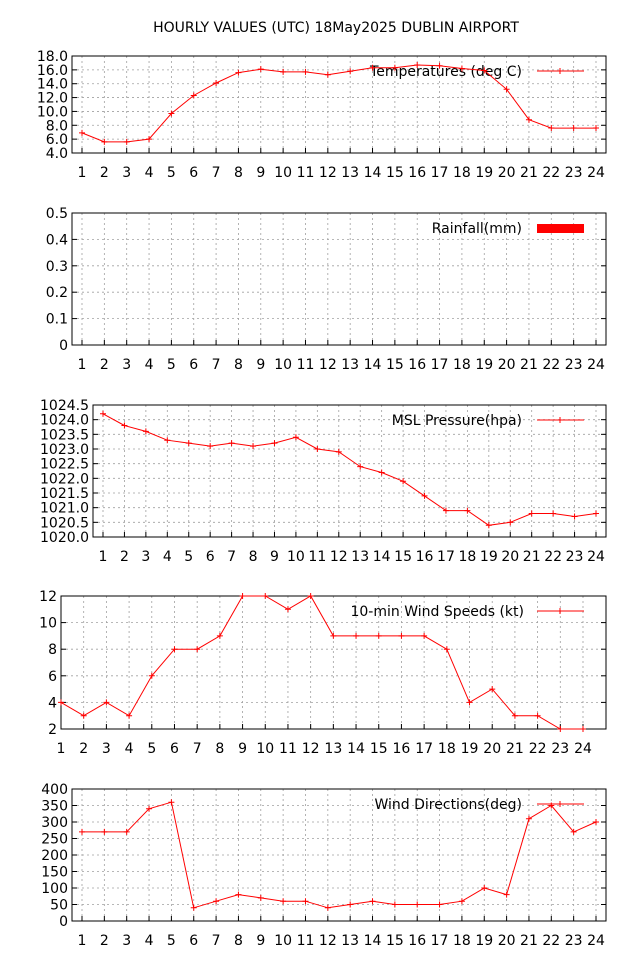 The image size is (640, 965). What do you see at coordinates (64, 435) in the screenshot?
I see `pressure-ytick-label: 1023.5` at bounding box center [64, 435].